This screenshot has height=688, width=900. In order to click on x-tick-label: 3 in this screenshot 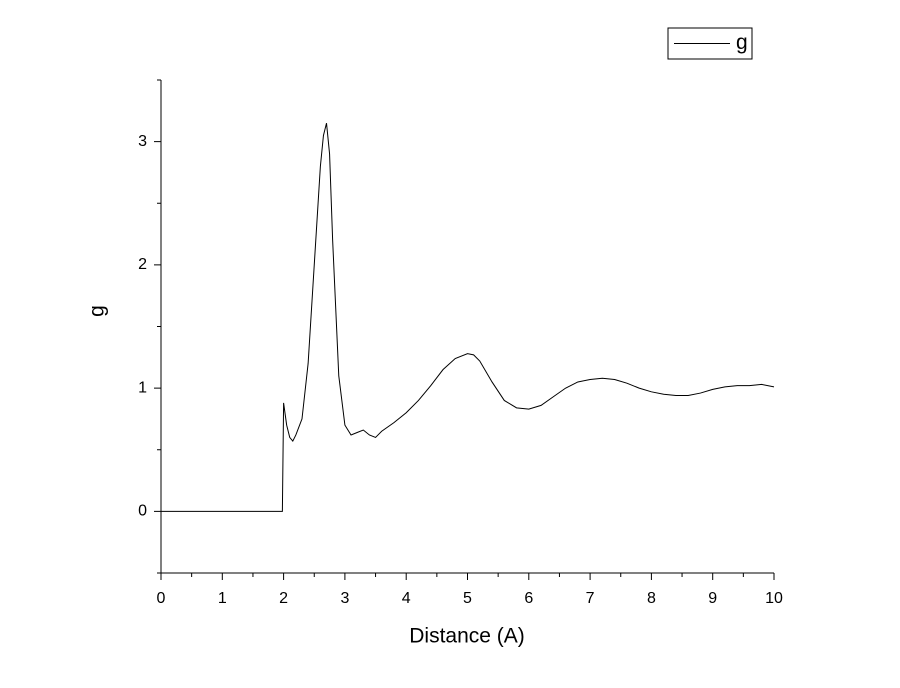, I will do `click(344, 598)`.